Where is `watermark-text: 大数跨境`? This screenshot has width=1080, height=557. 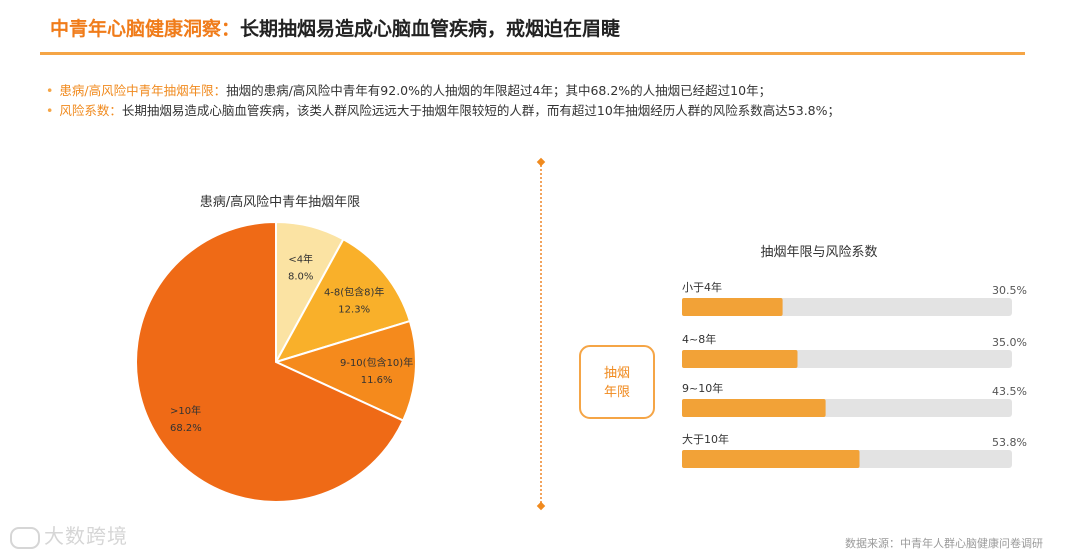 watermark-text: 大数跨境 is located at coordinates (86, 536).